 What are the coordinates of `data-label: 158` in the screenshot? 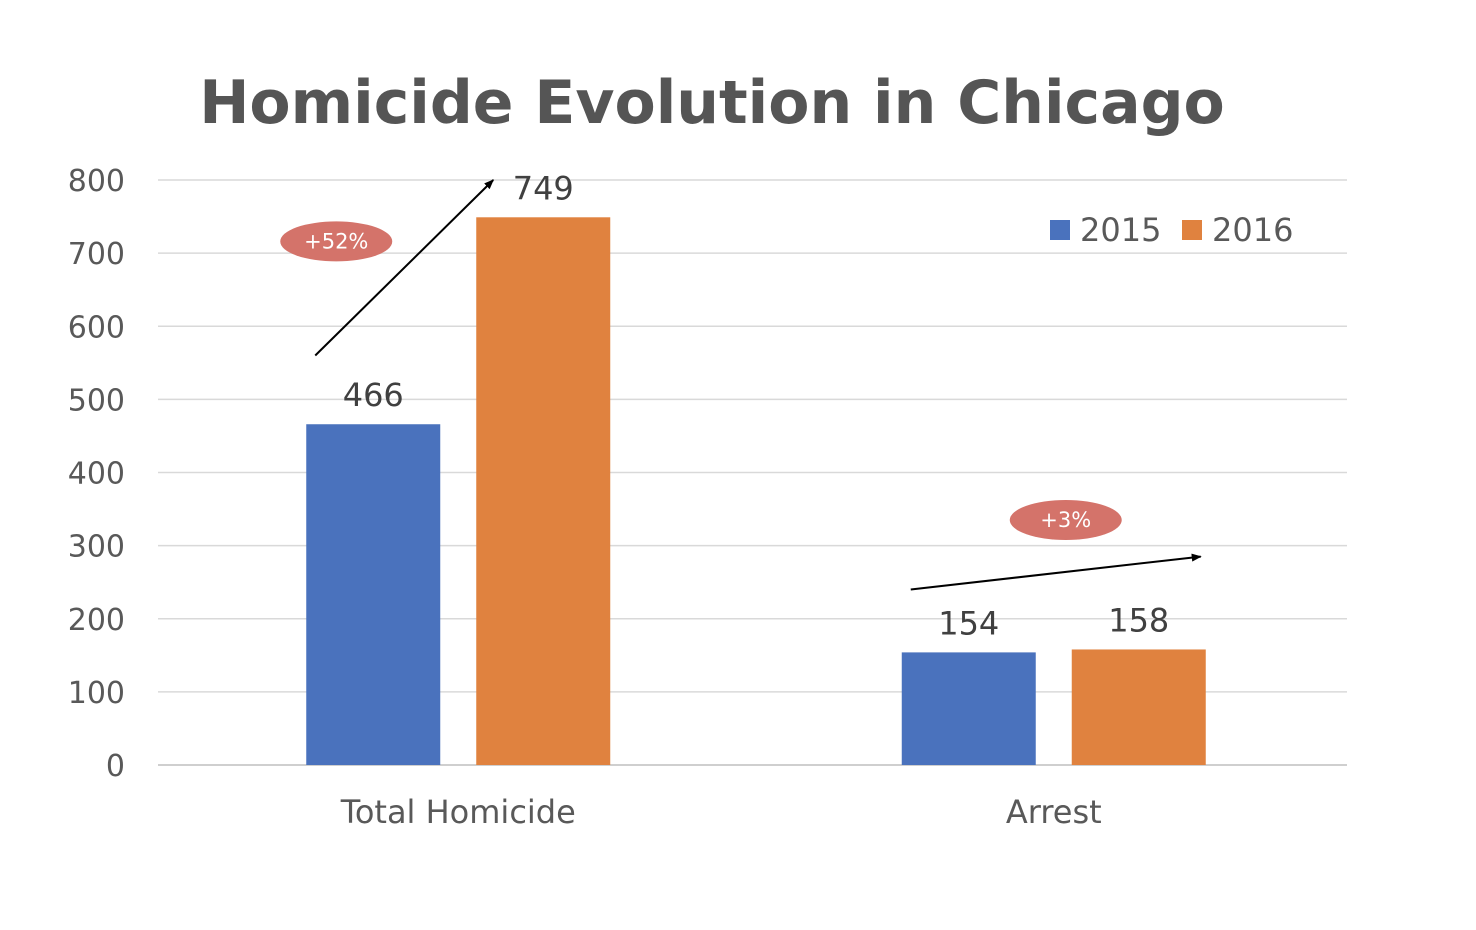 It's located at (1138, 620).